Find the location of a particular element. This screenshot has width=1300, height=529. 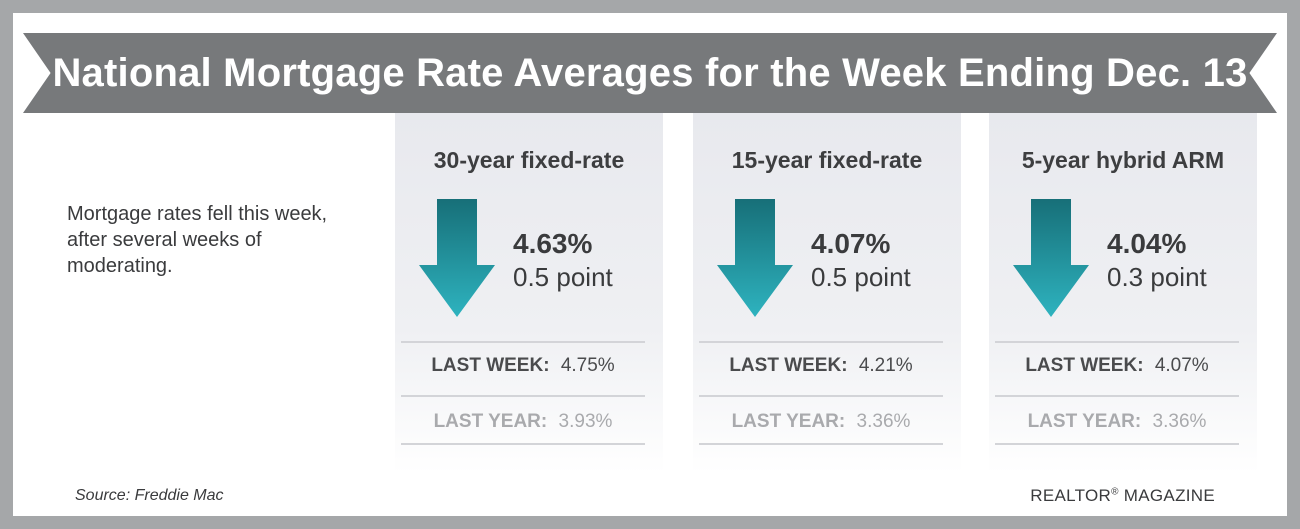

last-year-row: LAST YEAR: 3.93% is located at coordinates (523, 422).